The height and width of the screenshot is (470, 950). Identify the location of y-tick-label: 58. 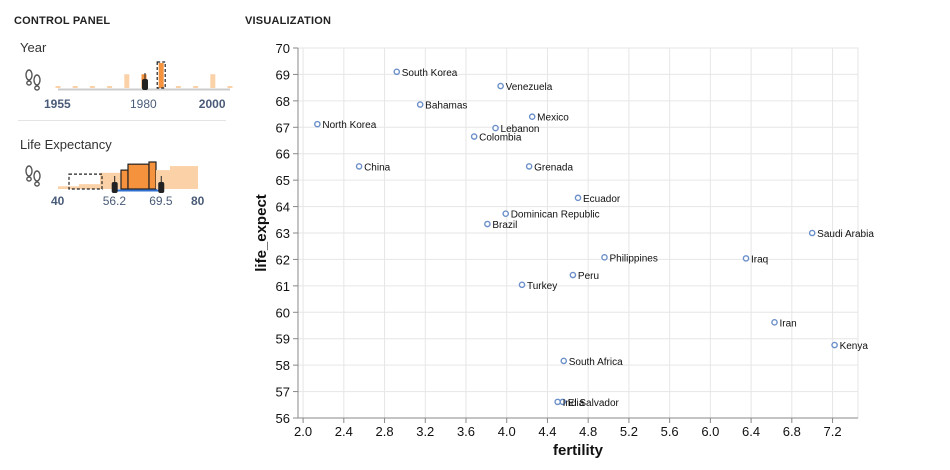
(283, 365).